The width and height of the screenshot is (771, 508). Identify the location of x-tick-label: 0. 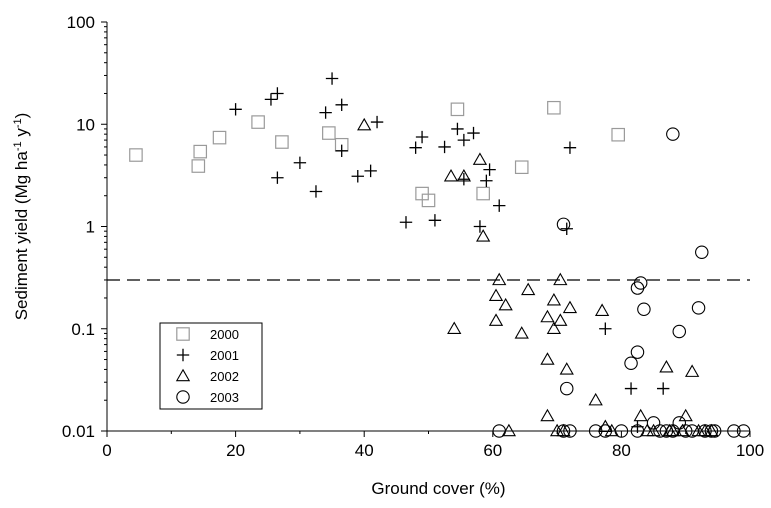
(106, 450).